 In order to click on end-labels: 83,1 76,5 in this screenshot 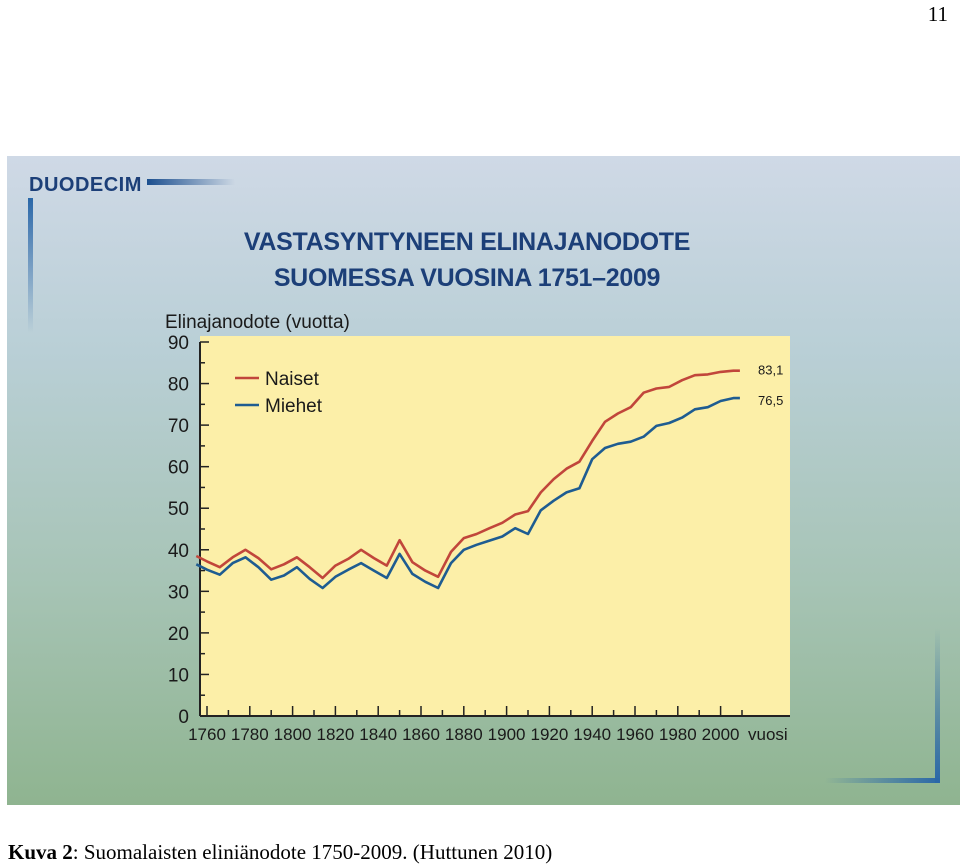, I will do `click(770, 385)`.